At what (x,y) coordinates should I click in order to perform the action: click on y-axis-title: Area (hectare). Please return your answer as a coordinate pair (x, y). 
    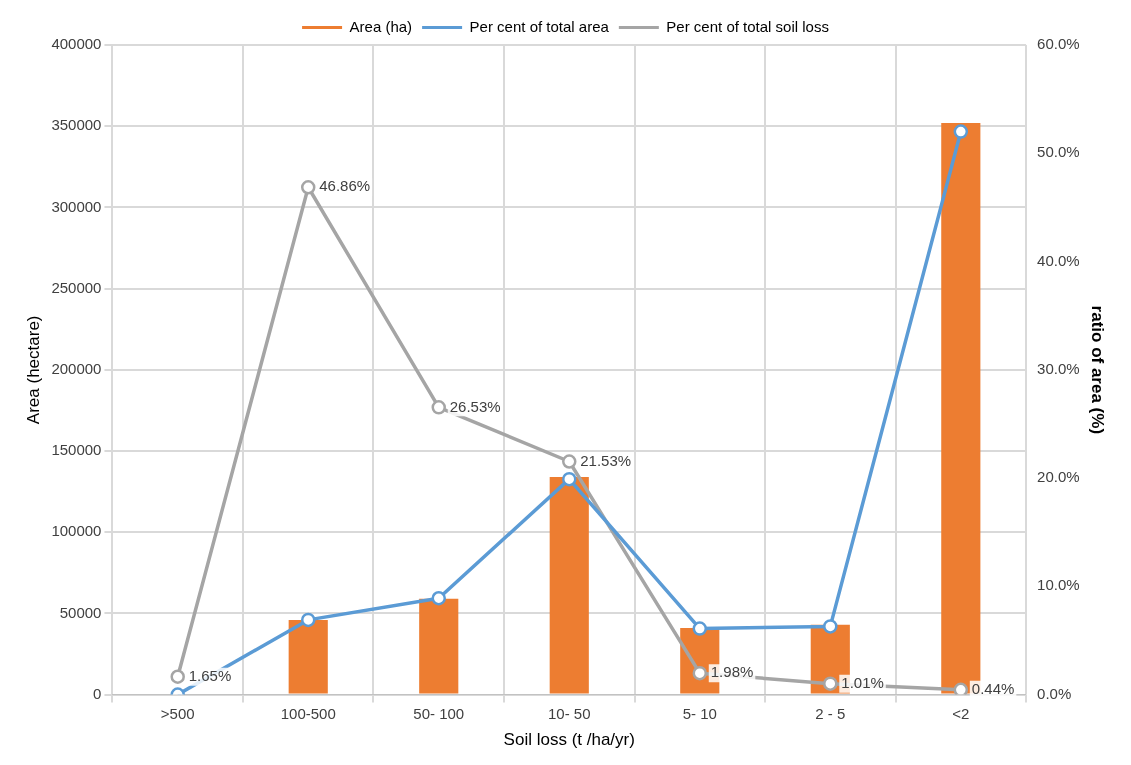
    Looking at the image, I should click on (33, 370).